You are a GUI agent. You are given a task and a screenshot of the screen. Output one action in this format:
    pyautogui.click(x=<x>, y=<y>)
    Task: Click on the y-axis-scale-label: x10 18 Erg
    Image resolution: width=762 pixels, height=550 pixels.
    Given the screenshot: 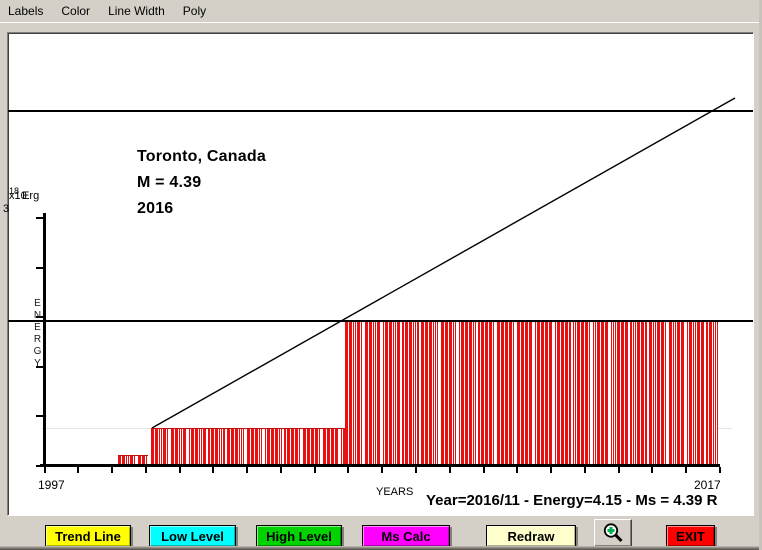 What is the action you would take?
    pyautogui.click(x=24, y=196)
    